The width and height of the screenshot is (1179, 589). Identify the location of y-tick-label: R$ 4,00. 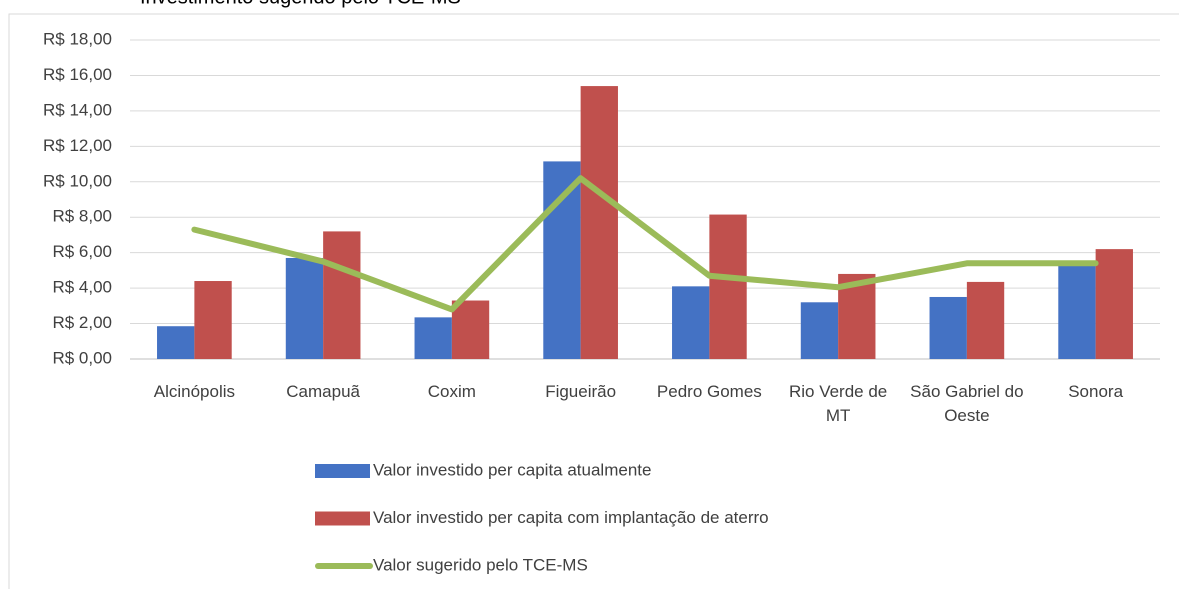
(82, 287).